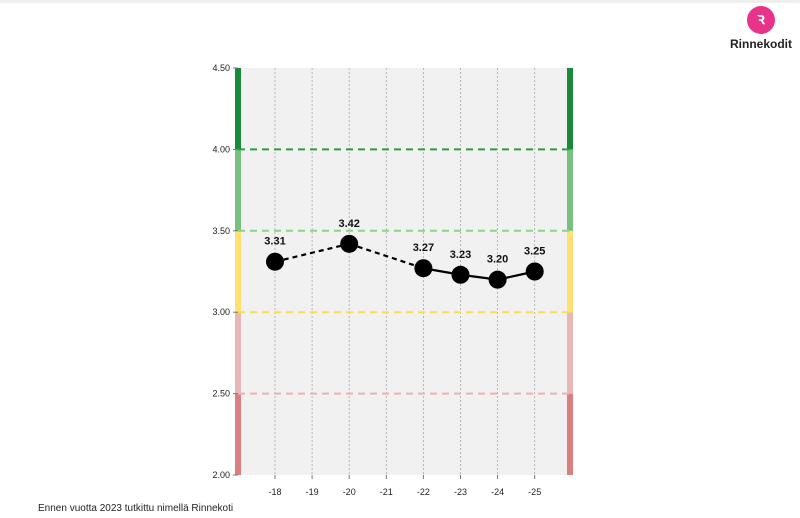 The height and width of the screenshot is (518, 800). I want to click on x-tick-label: -24, so click(497, 492).